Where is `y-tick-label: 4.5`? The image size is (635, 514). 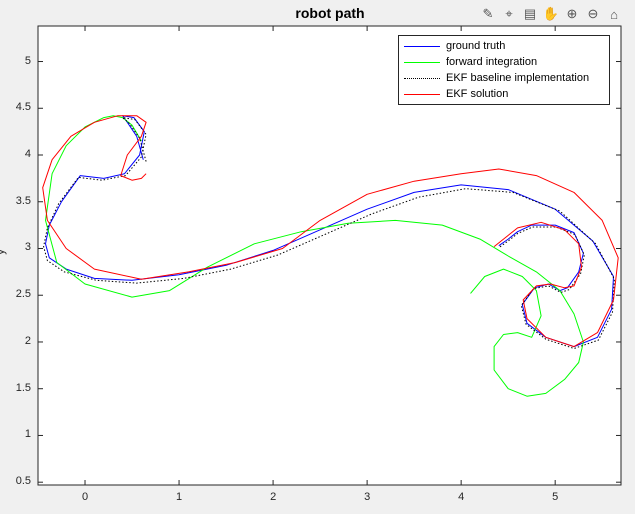
y-tick-label: 4.5 is located at coordinates (23, 107).